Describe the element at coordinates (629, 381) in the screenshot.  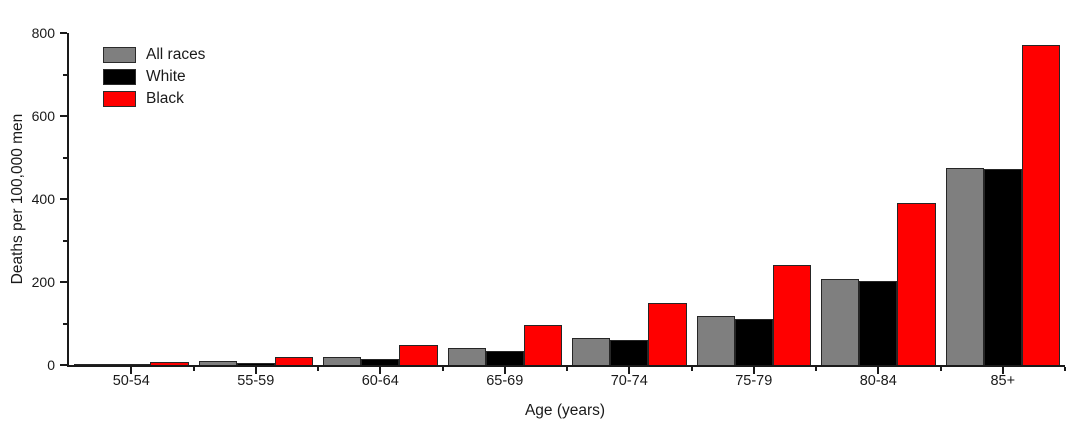
I see `x-tick-label-70-74: 70-74` at that location.